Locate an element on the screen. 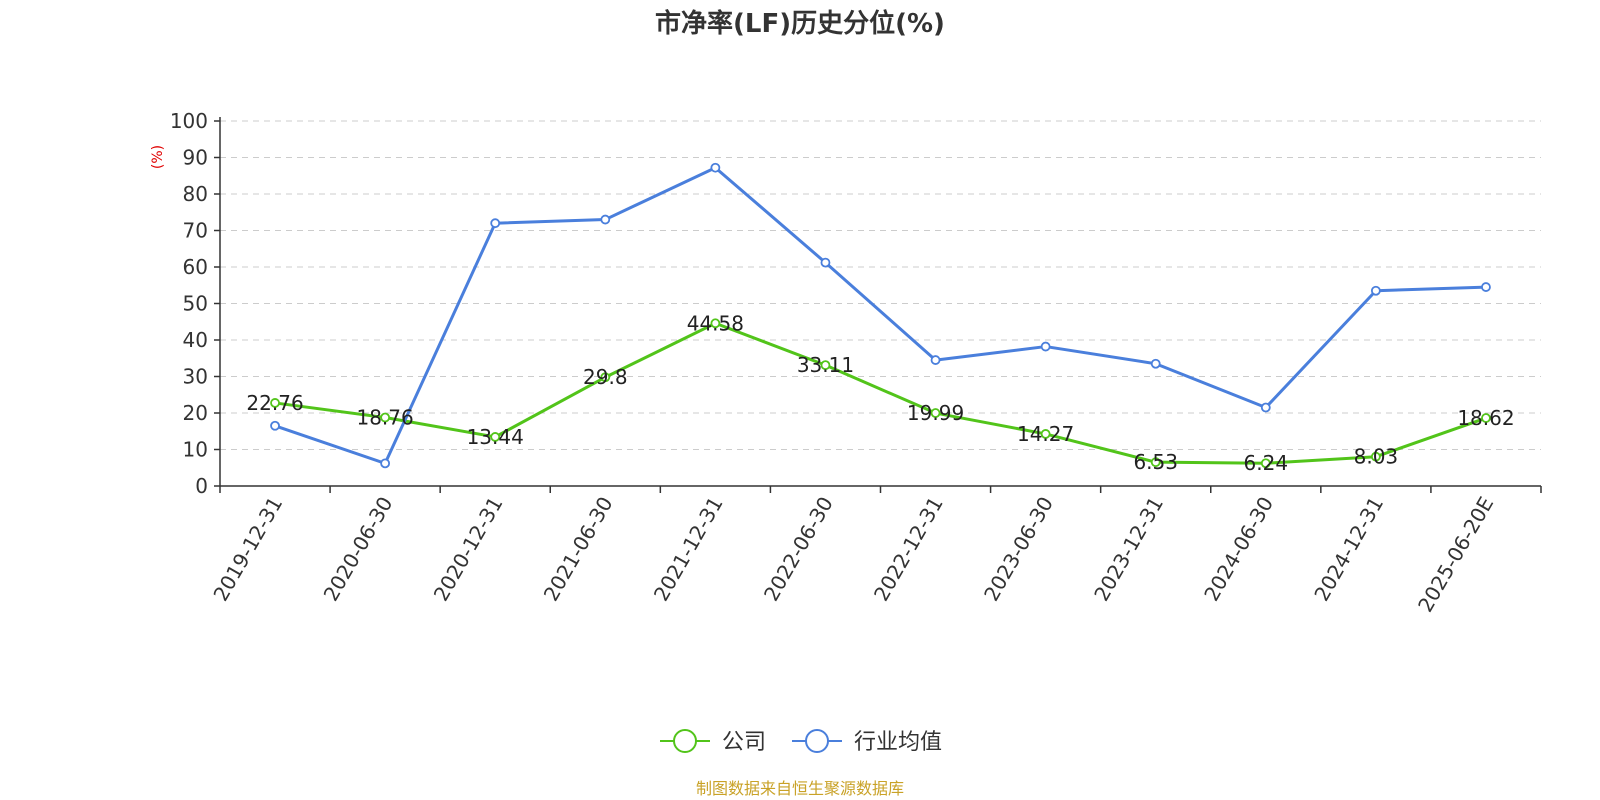 The height and width of the screenshot is (800, 1600). data-label: 8.03 is located at coordinates (1376, 457).